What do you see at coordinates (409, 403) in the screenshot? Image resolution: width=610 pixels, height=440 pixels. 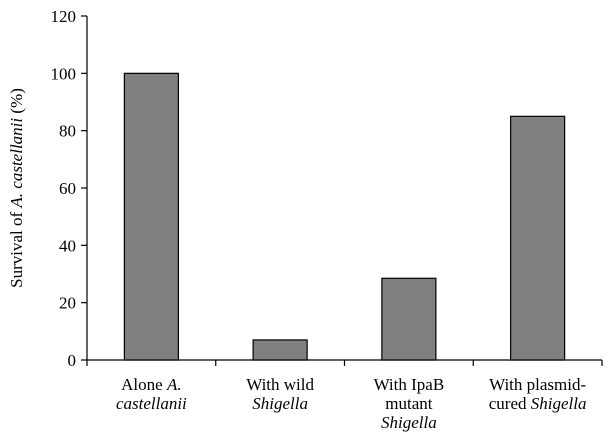 I see `x-category-label: With IpaB mutant Shigella` at bounding box center [409, 403].